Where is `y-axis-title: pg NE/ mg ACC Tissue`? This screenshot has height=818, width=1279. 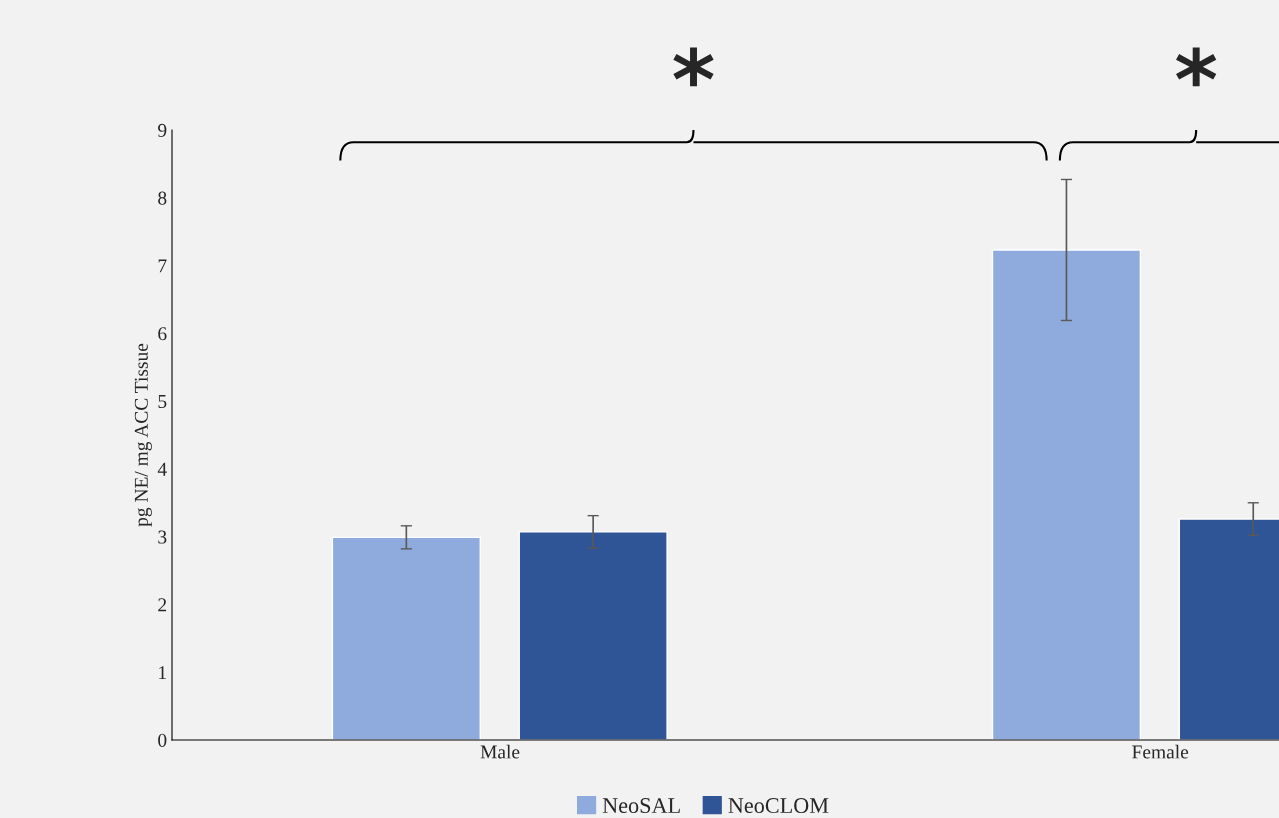
y-axis-title: pg NE/ mg ACC Tissue is located at coordinates (143, 435).